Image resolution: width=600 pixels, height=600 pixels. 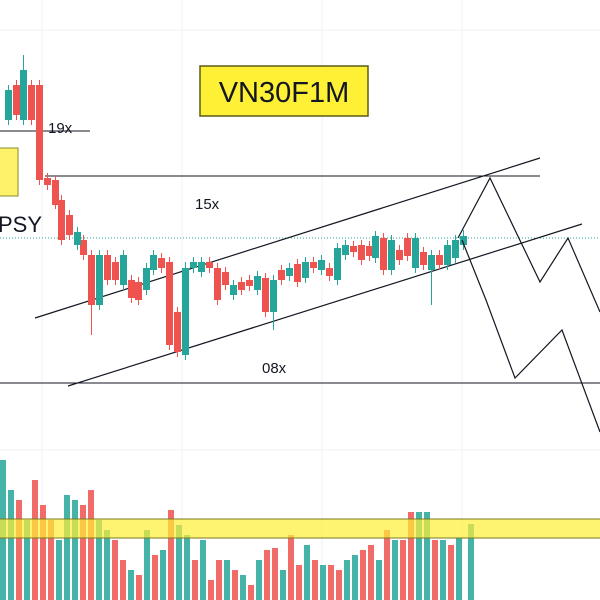 What do you see at coordinates (274, 368) in the screenshot?
I see `level-label: 08x` at bounding box center [274, 368].